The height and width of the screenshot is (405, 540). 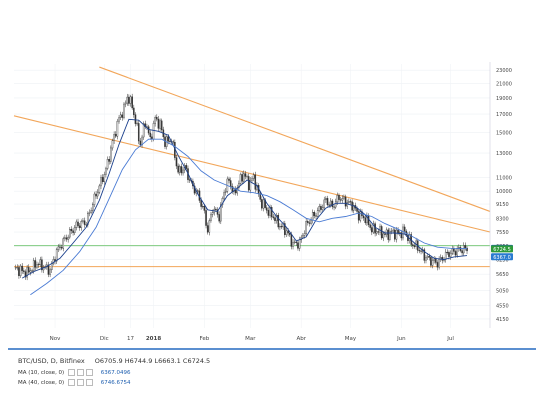 I want to click on x-tick-label: Abr, so click(x=301, y=339).